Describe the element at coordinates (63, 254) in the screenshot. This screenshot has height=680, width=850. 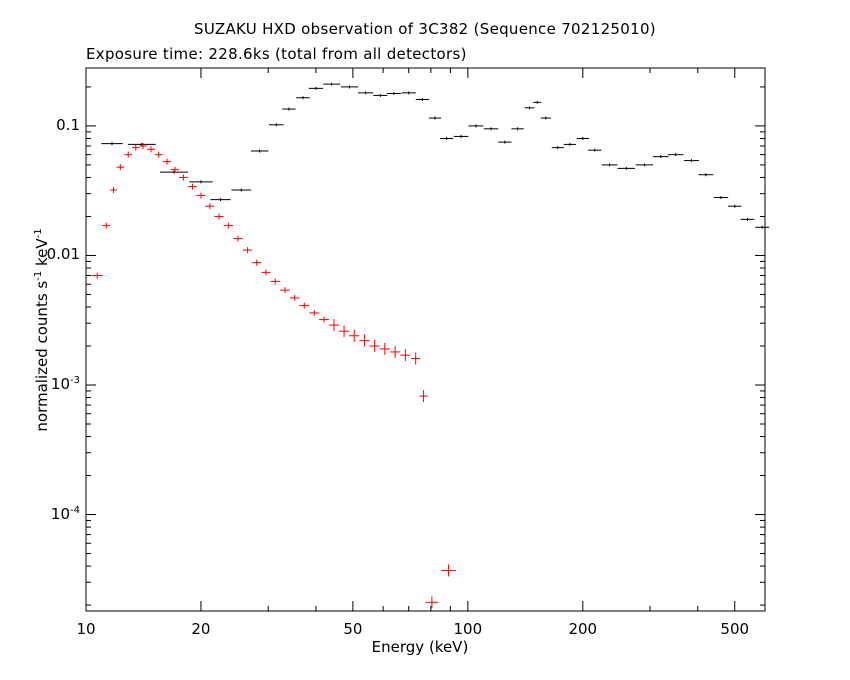
I see `y-tick-label: 0.01` at that location.